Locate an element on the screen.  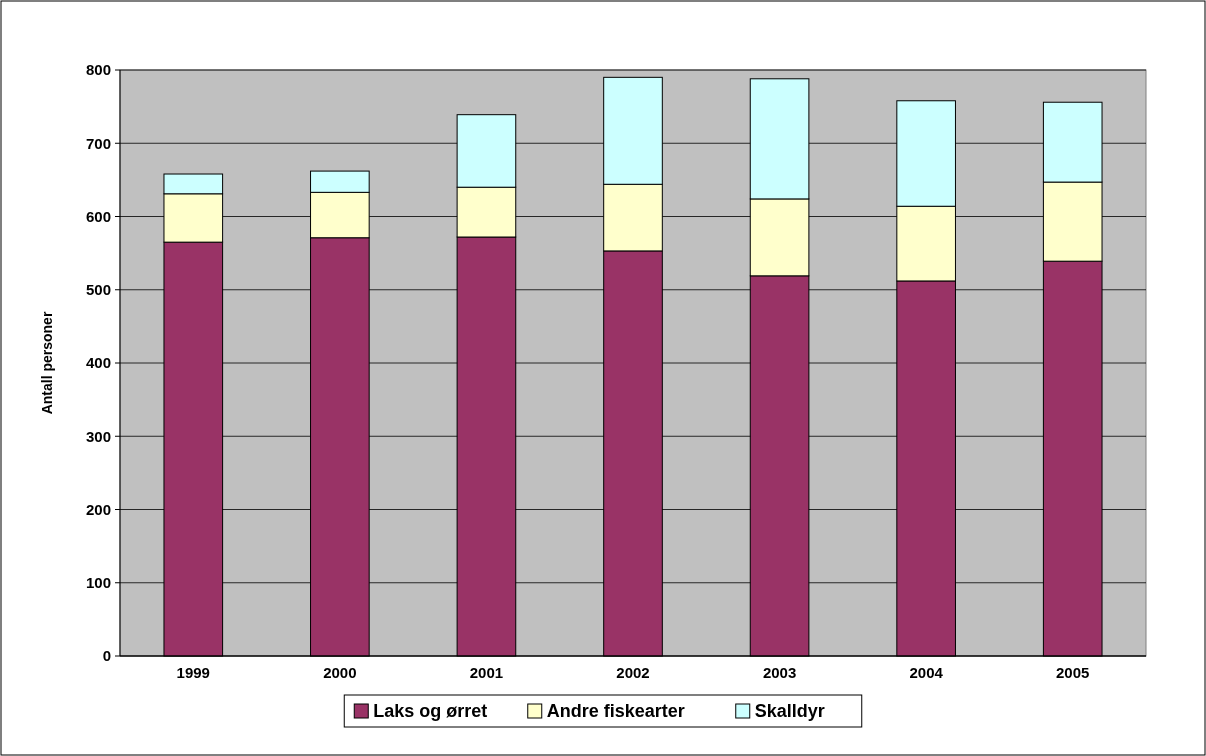
x-tick-label: 1999 is located at coordinates (193, 672).